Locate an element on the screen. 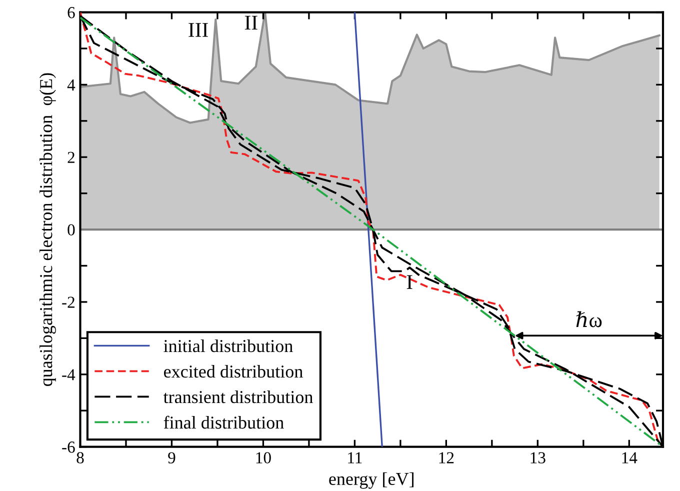 The image size is (680, 491). annotation: III is located at coordinates (198, 30).